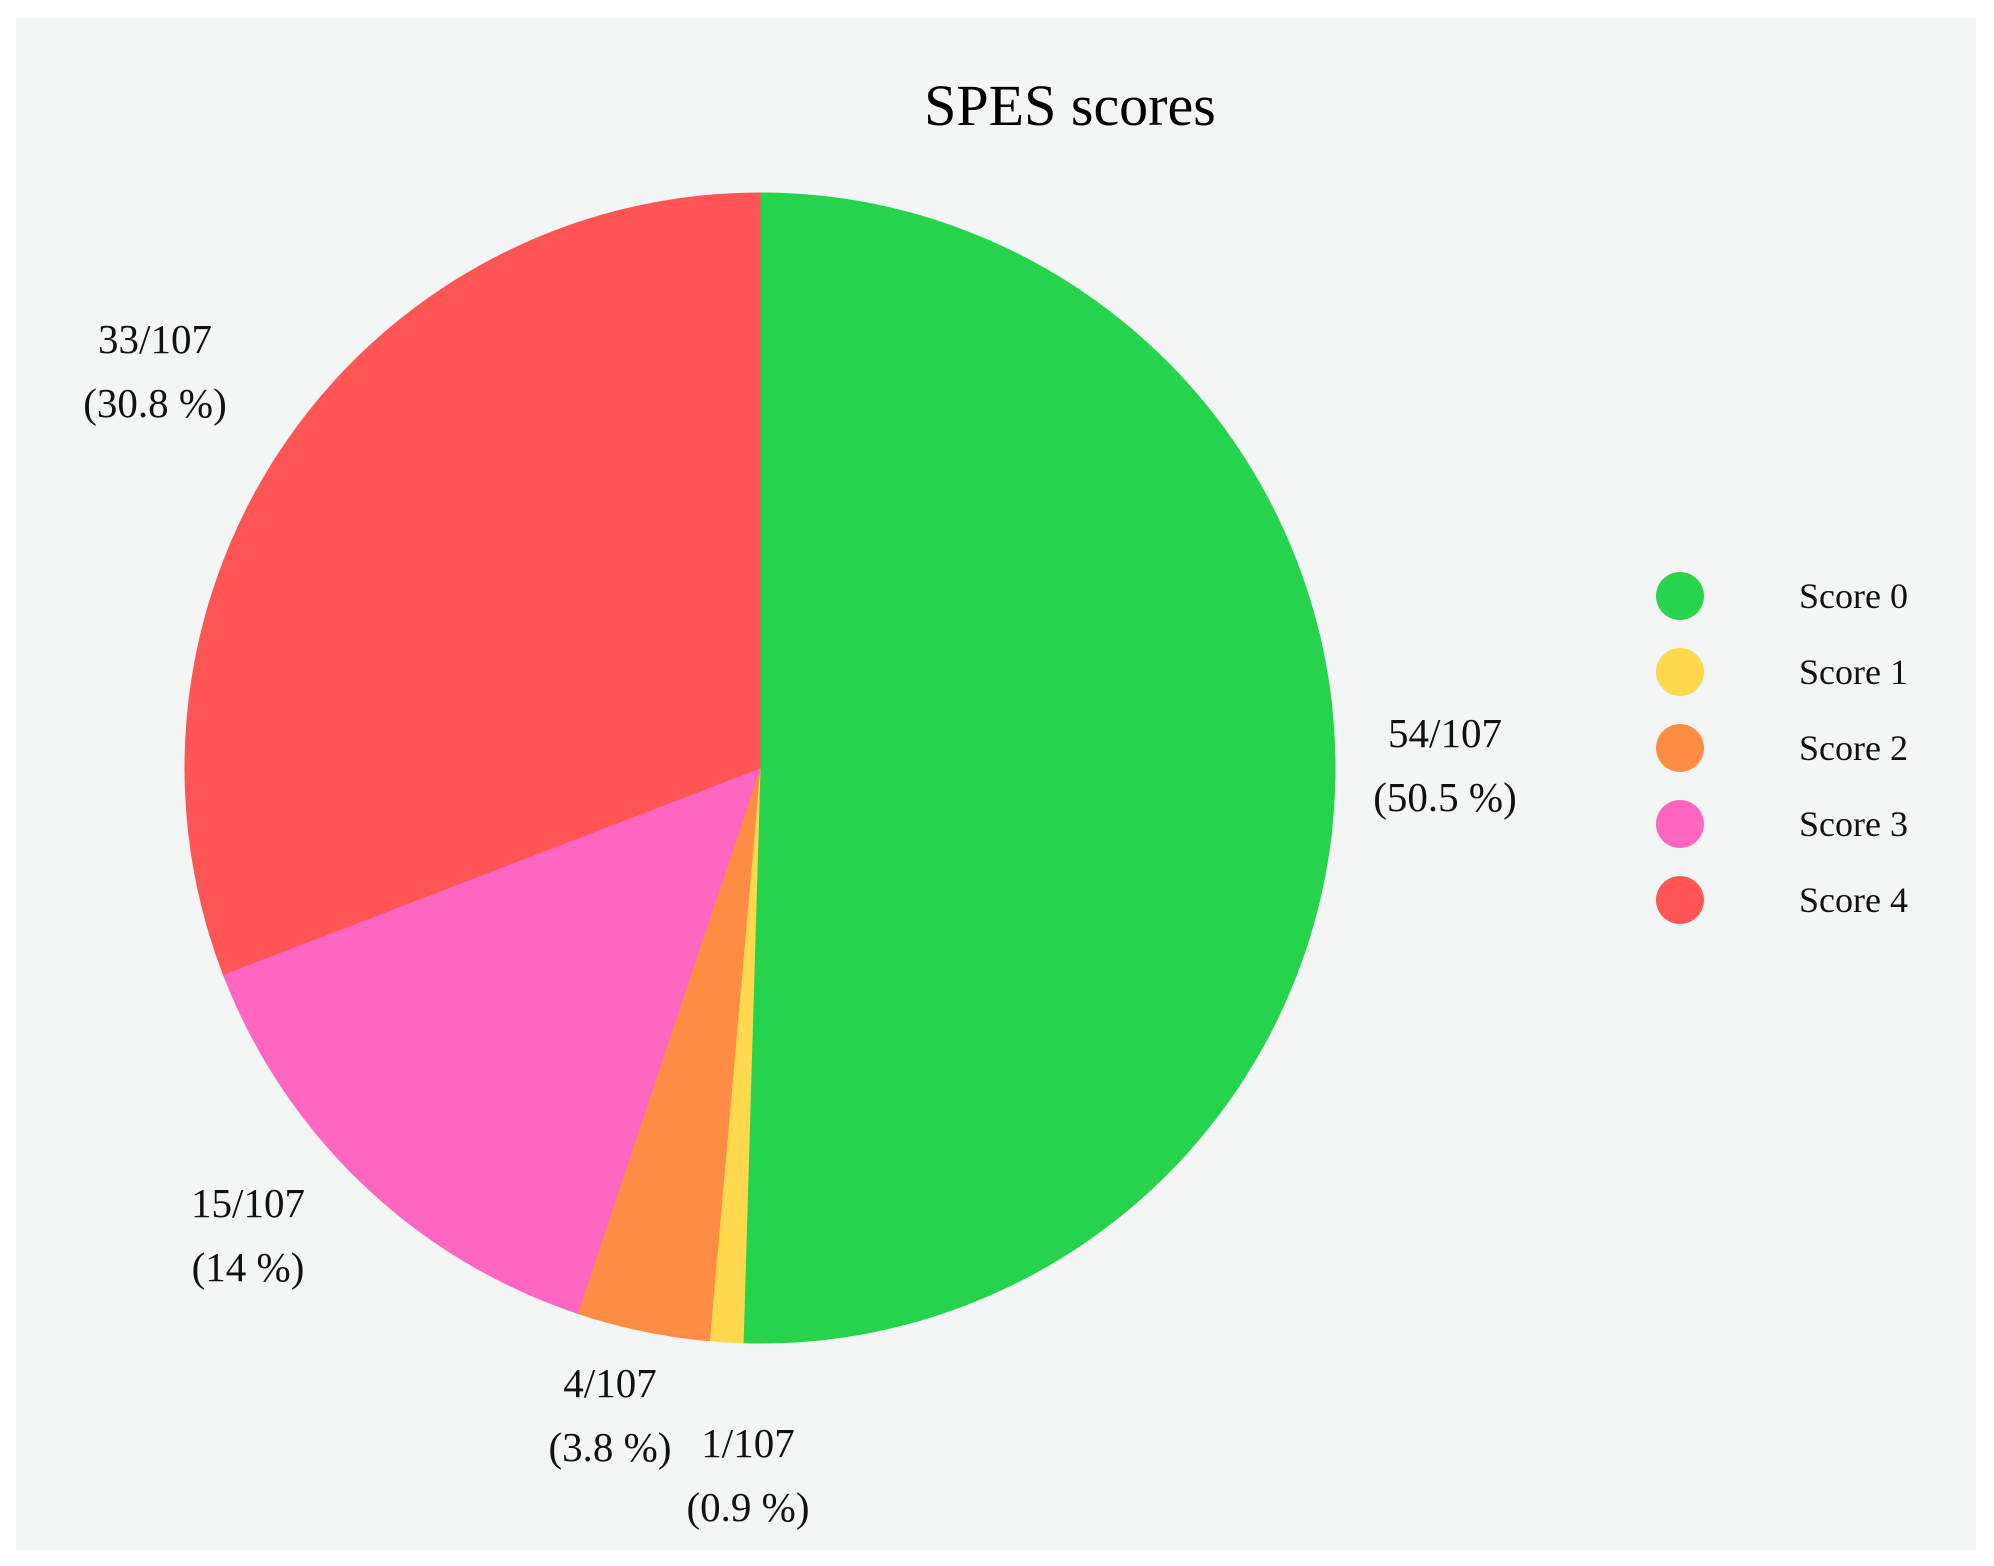 This screenshot has width=1994, height=1566. What do you see at coordinates (248, 1267) in the screenshot?
I see `slice-label-percent: (14 %)` at bounding box center [248, 1267].